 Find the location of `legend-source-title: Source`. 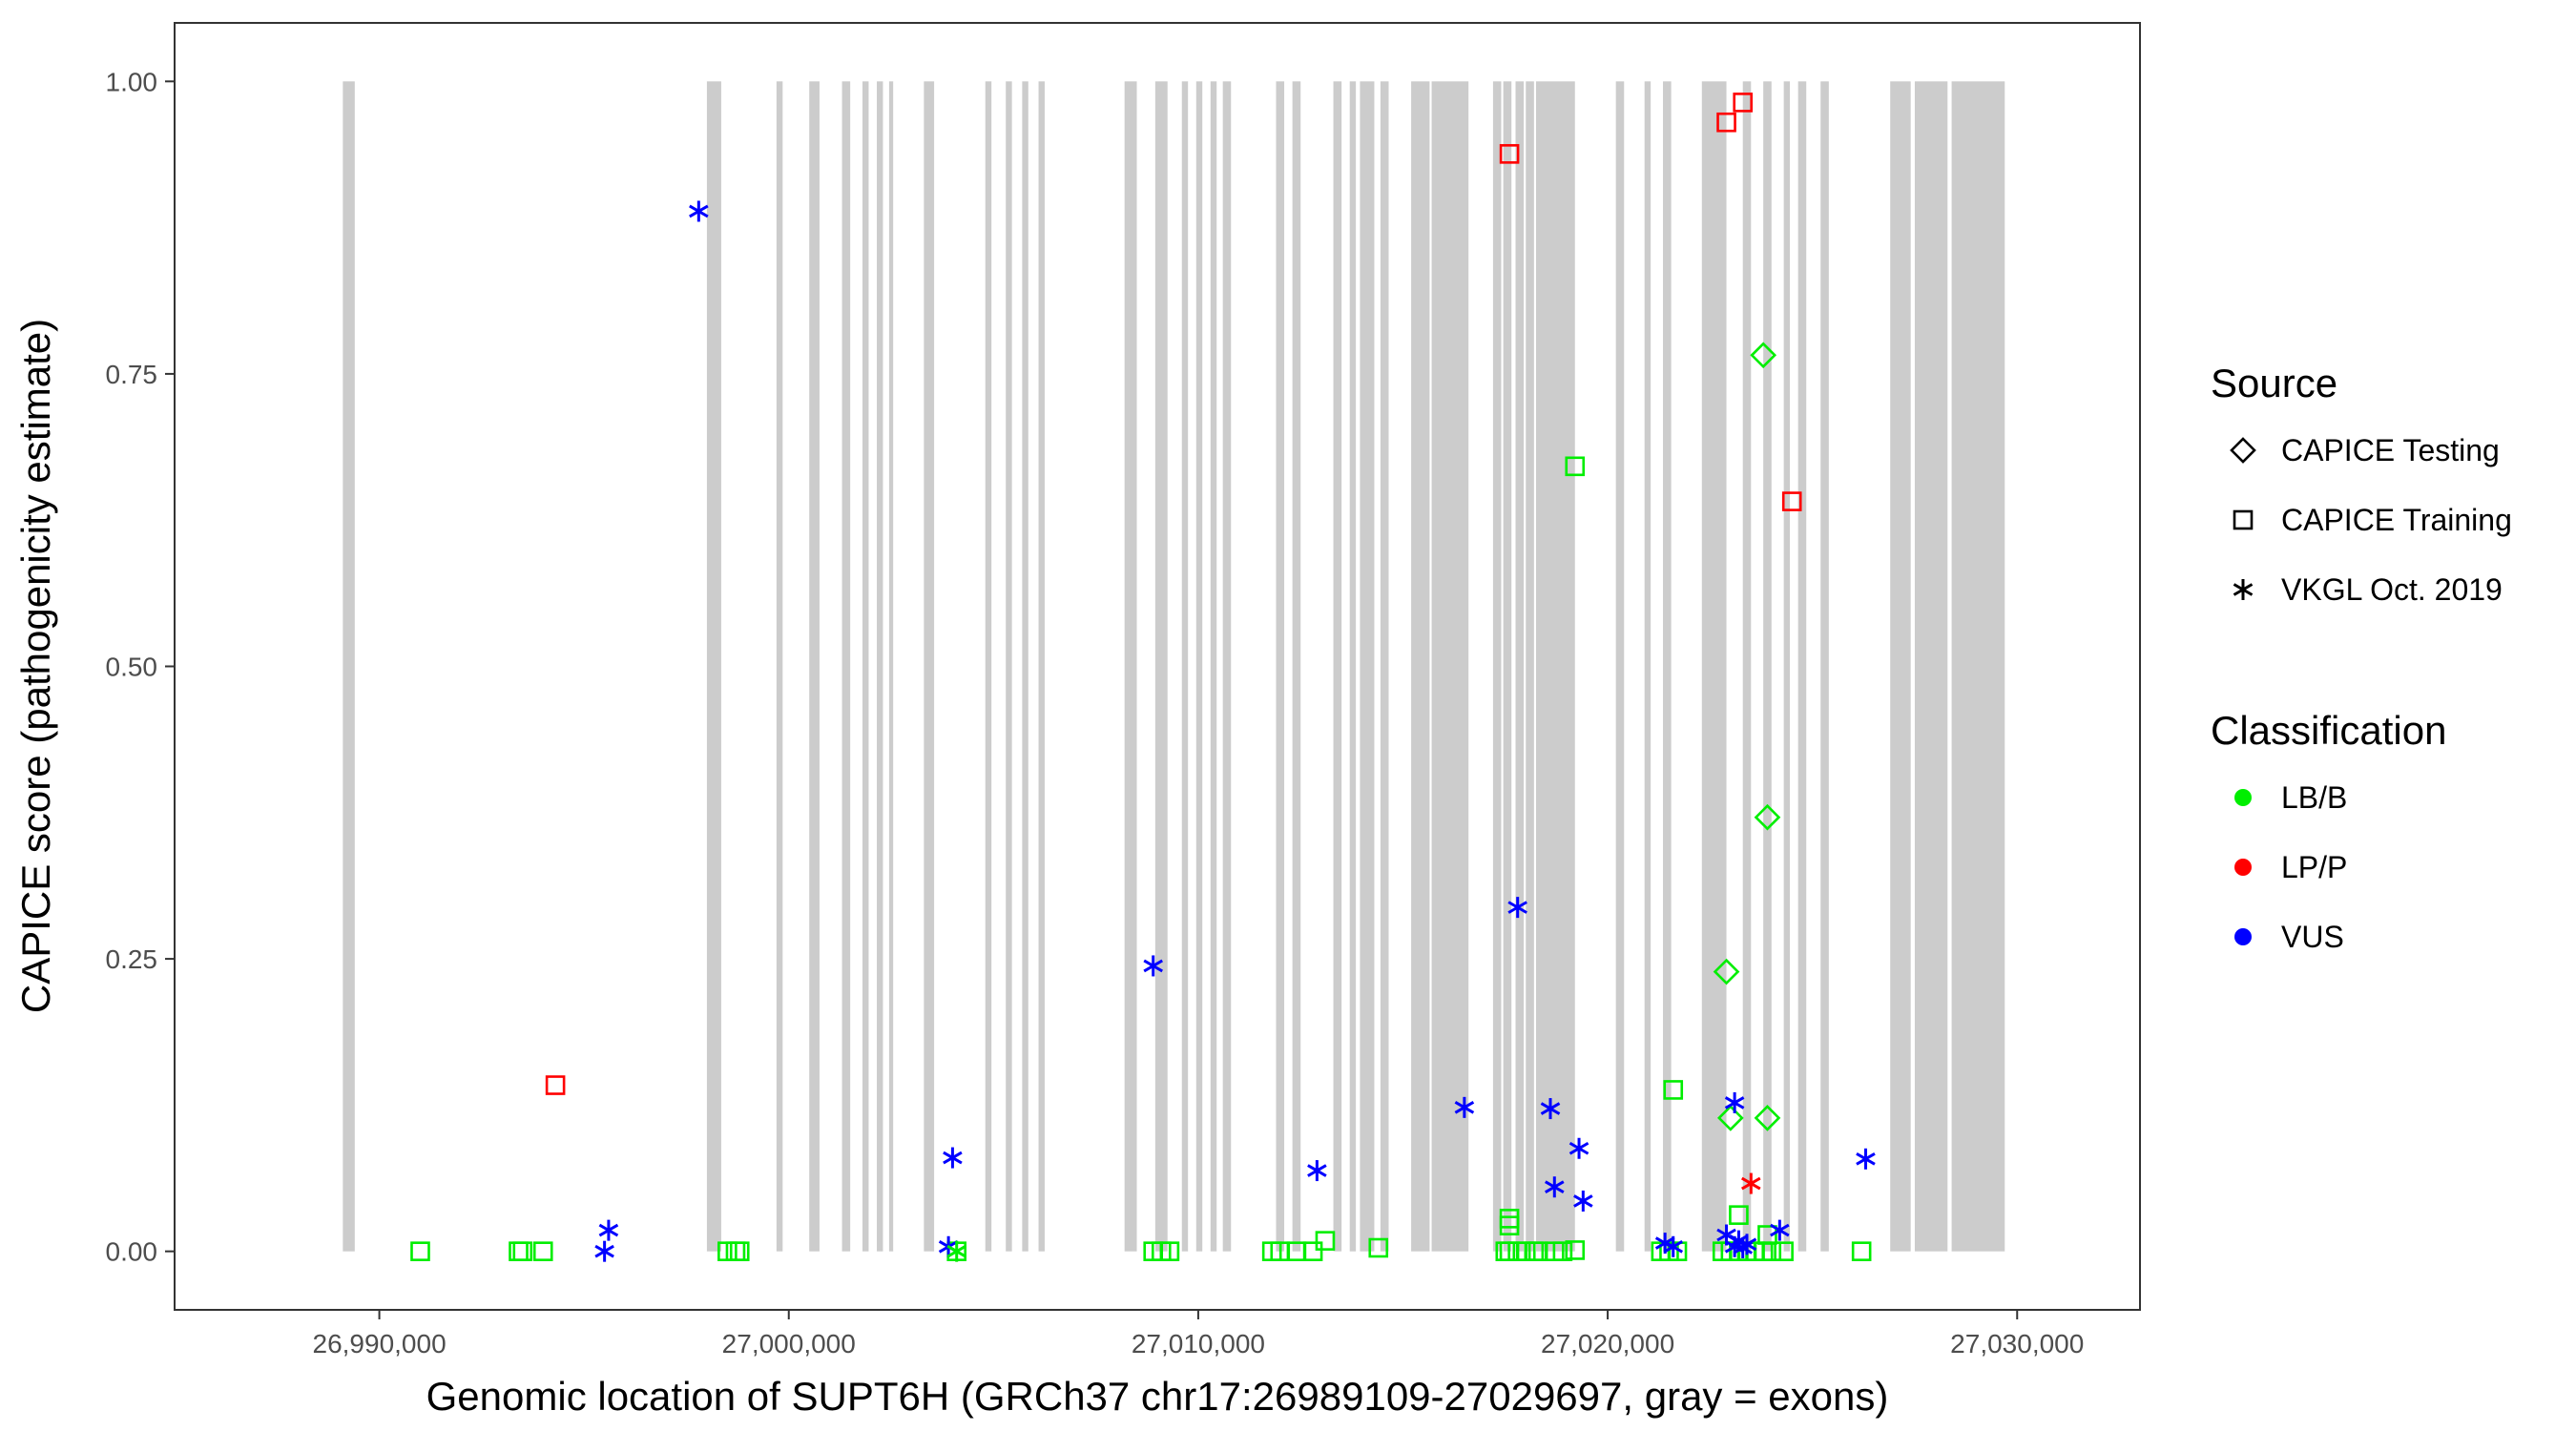

legend-source-title: Source is located at coordinates (2274, 383).